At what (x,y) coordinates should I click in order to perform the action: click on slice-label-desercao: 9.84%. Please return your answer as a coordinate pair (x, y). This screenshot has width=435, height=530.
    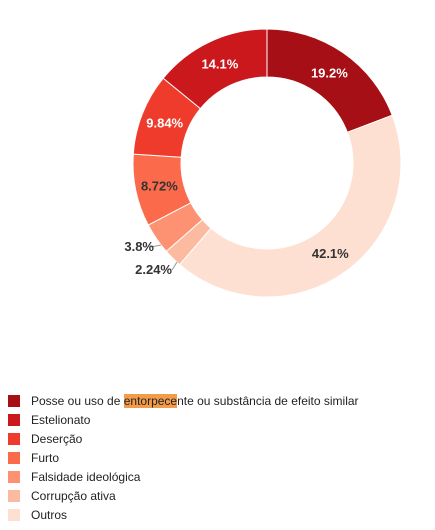
    Looking at the image, I should click on (164, 123).